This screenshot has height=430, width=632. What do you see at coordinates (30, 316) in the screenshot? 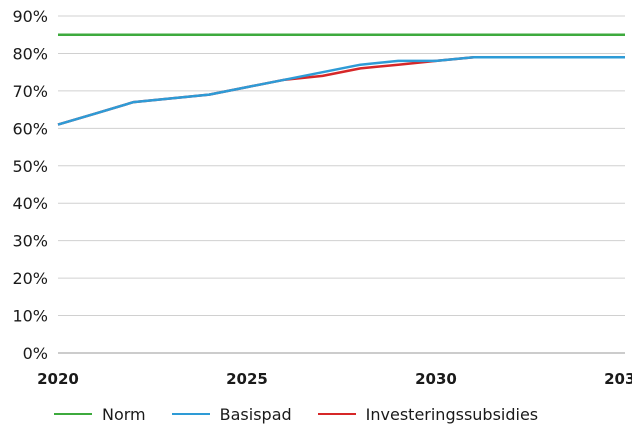
I see `y-tick-label: 10%` at bounding box center [30, 316].